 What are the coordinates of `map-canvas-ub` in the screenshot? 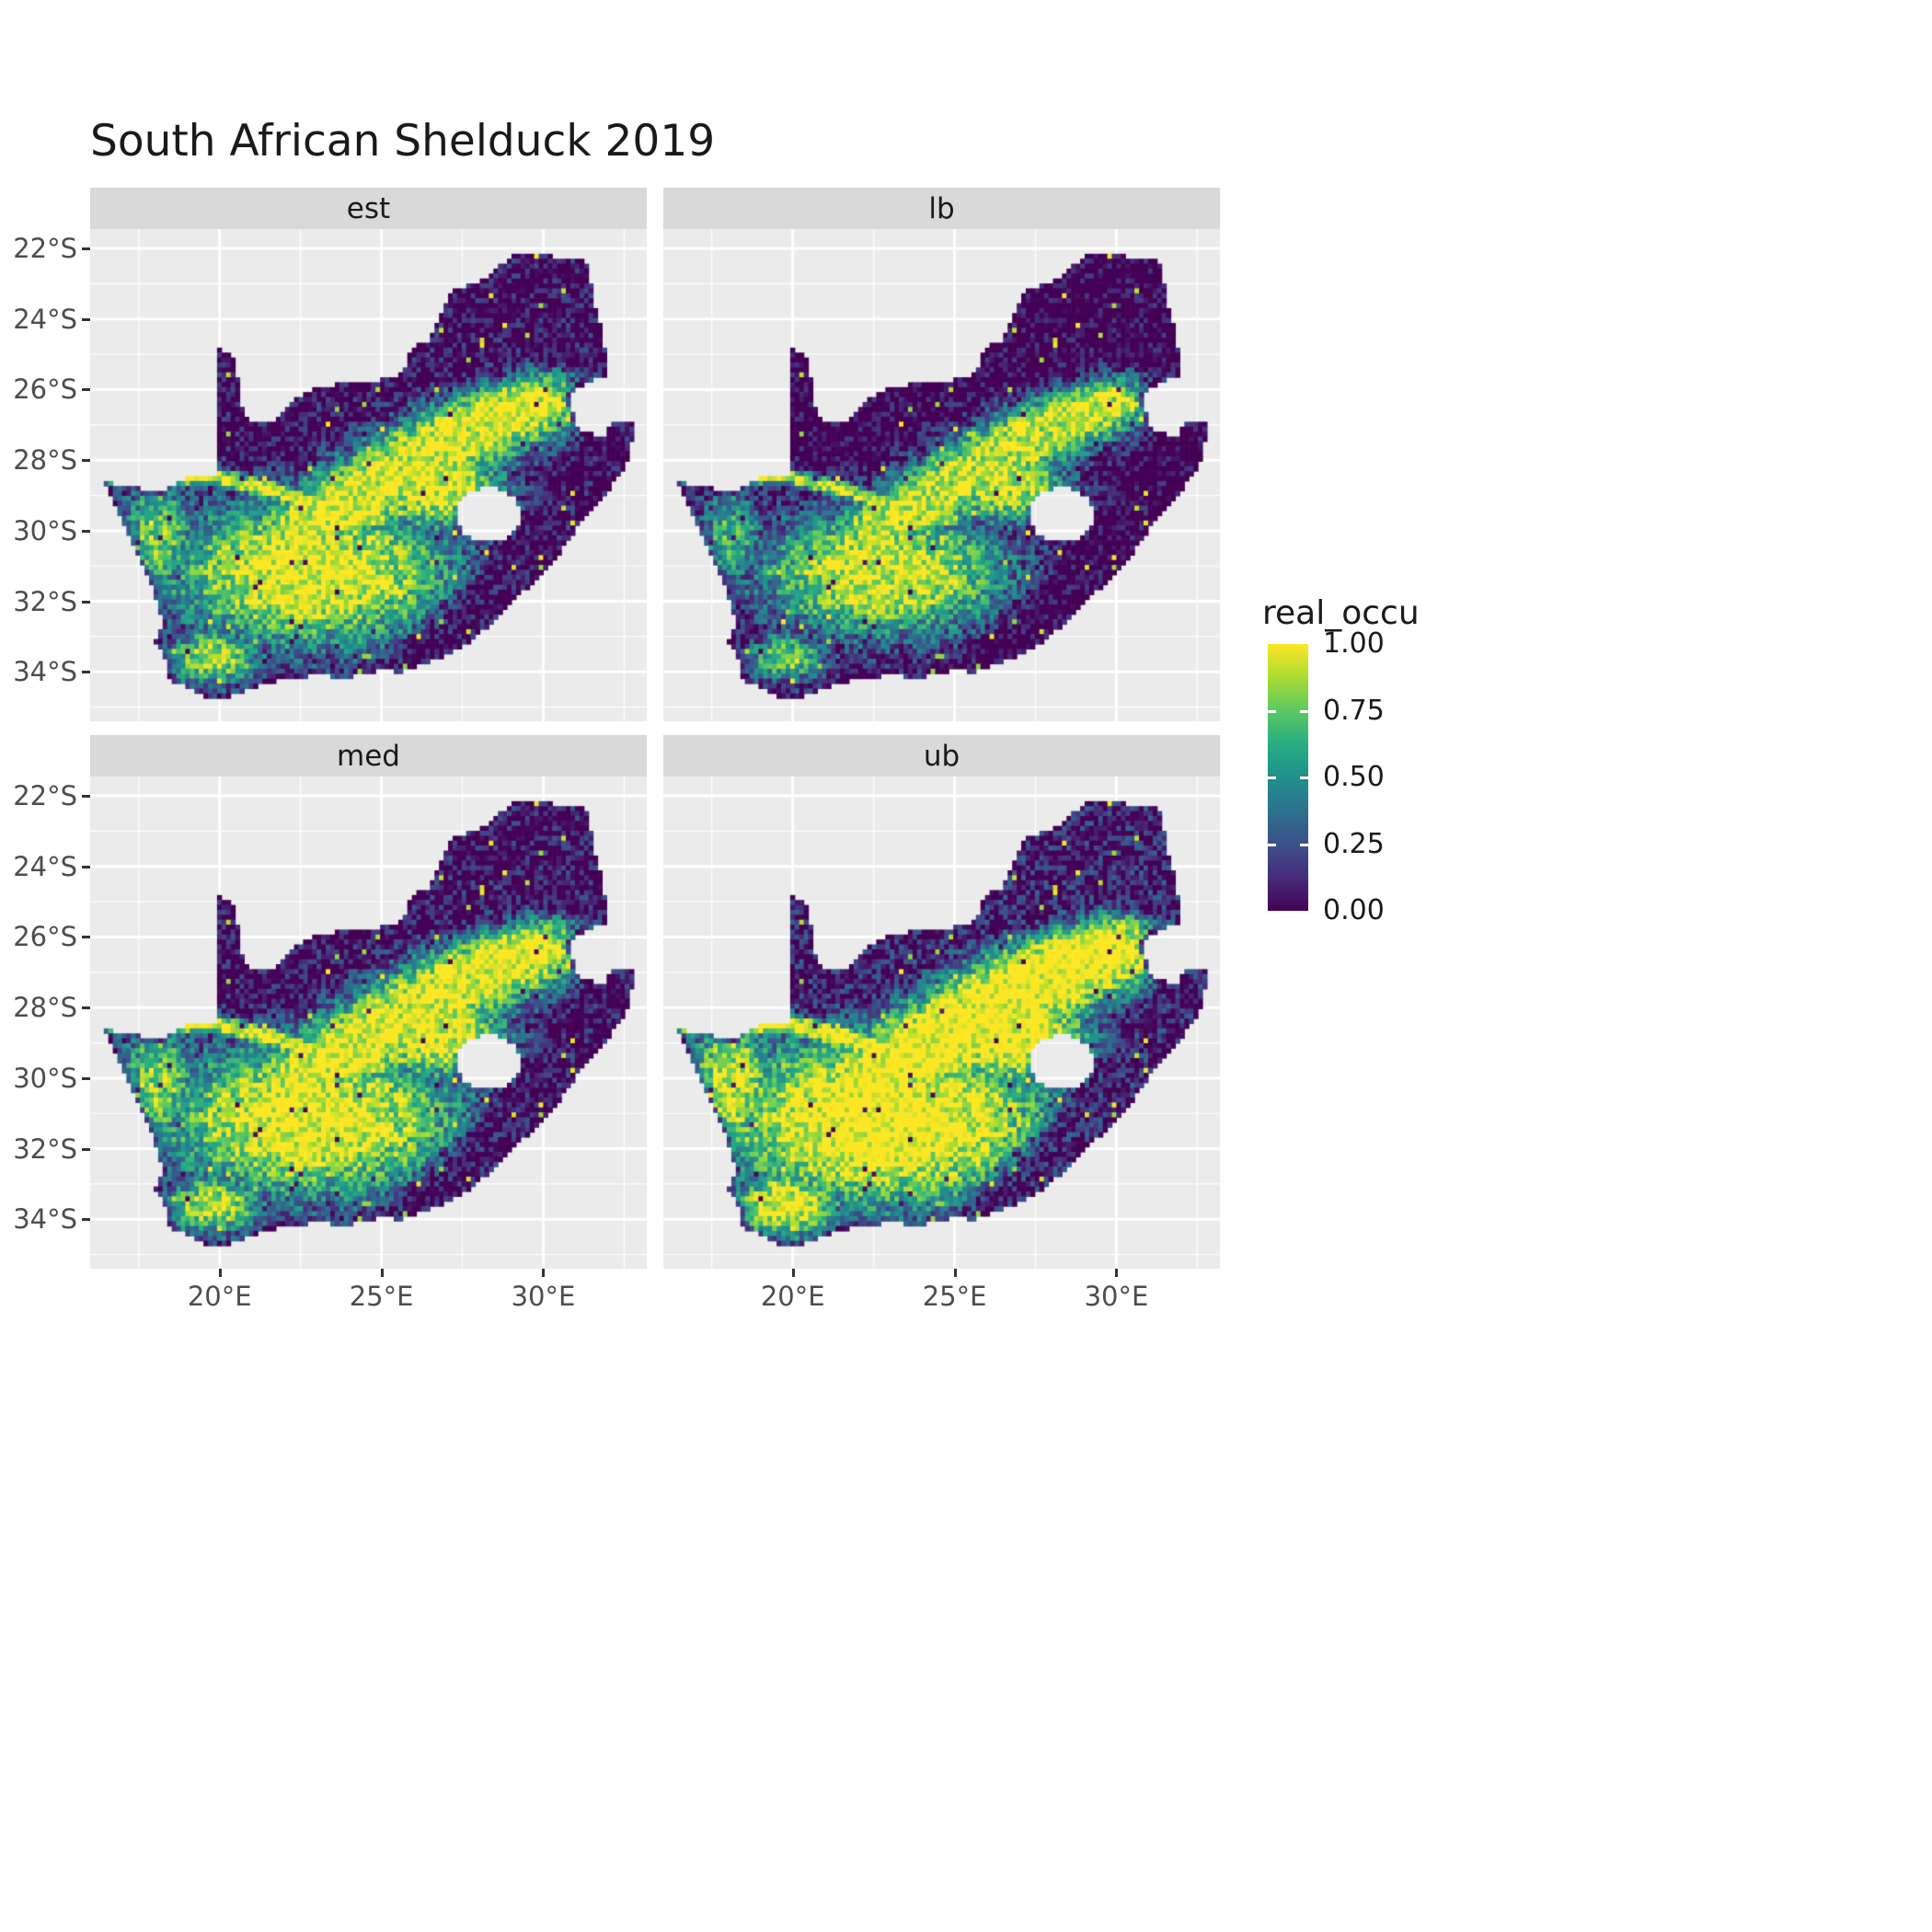 It's located at (941, 1022).